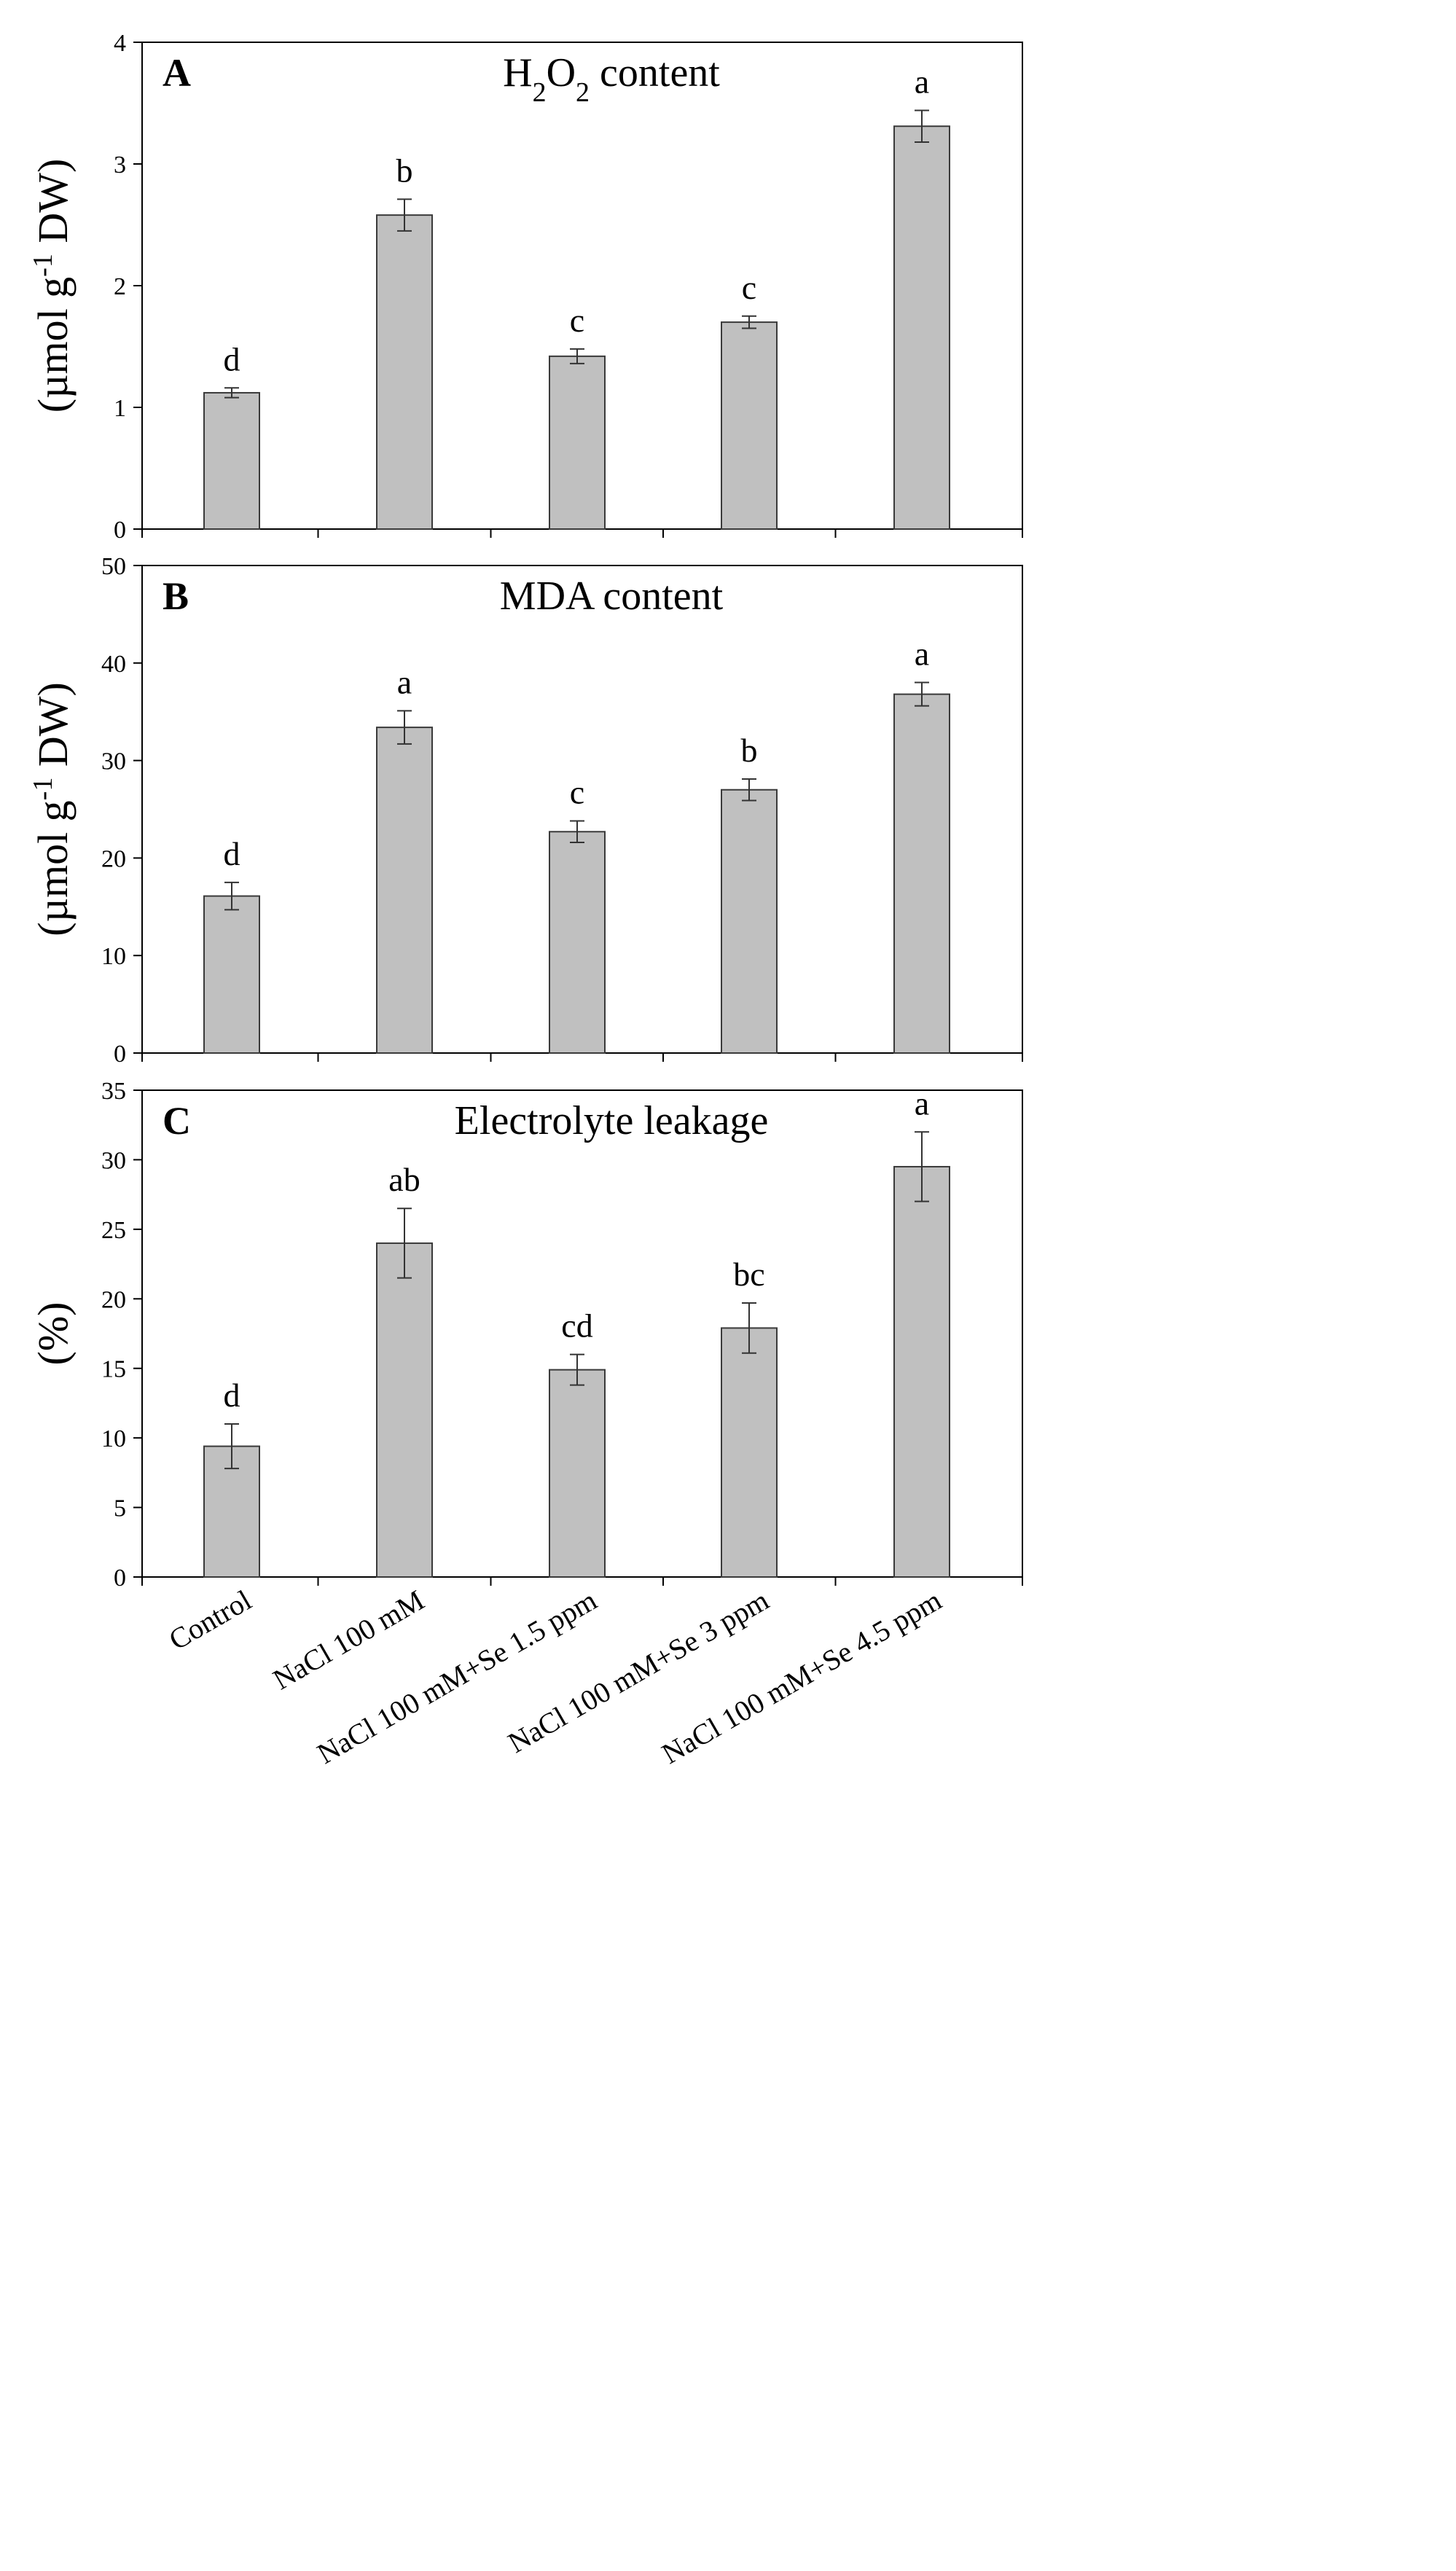 This screenshot has height=2571, width=1456. What do you see at coordinates (113, 566) in the screenshot?
I see `y-tick-label: 50` at bounding box center [113, 566].